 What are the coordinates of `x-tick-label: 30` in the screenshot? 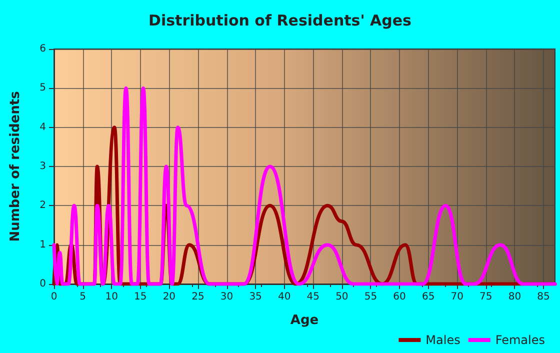 It's located at (227, 297).